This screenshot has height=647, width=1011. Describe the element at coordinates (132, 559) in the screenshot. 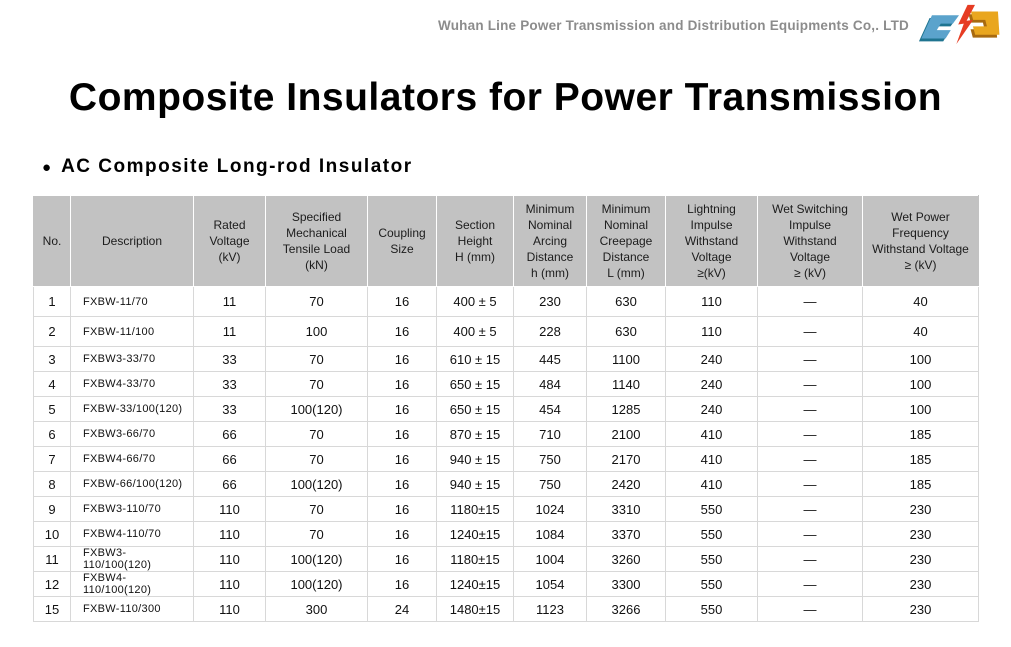

I see `description-cell: FXBW3-110/100(120)` at that location.